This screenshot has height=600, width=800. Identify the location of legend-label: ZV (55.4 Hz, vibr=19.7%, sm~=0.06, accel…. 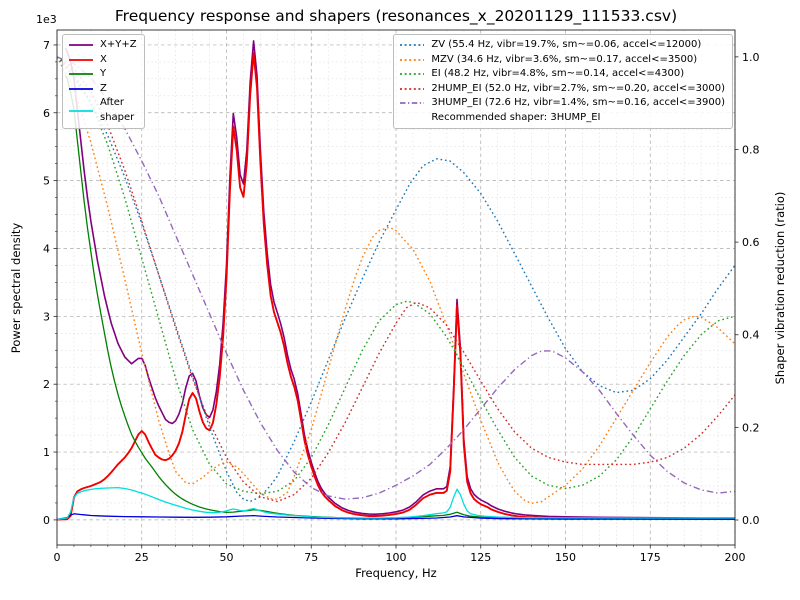
(566, 44).